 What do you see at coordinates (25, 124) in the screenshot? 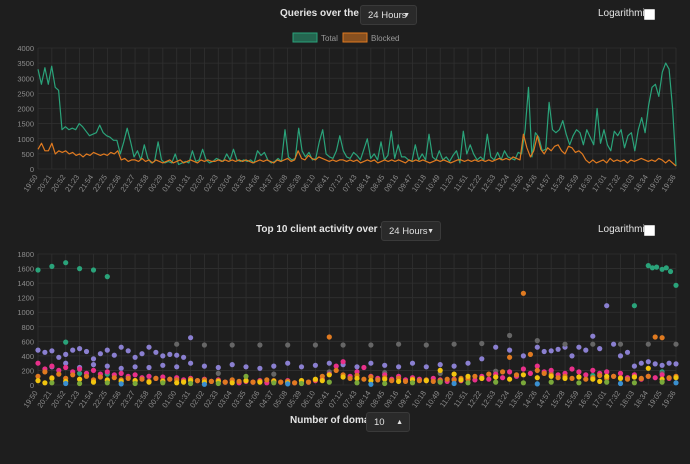
I see `y-tick-label: 1500` at bounding box center [25, 124].